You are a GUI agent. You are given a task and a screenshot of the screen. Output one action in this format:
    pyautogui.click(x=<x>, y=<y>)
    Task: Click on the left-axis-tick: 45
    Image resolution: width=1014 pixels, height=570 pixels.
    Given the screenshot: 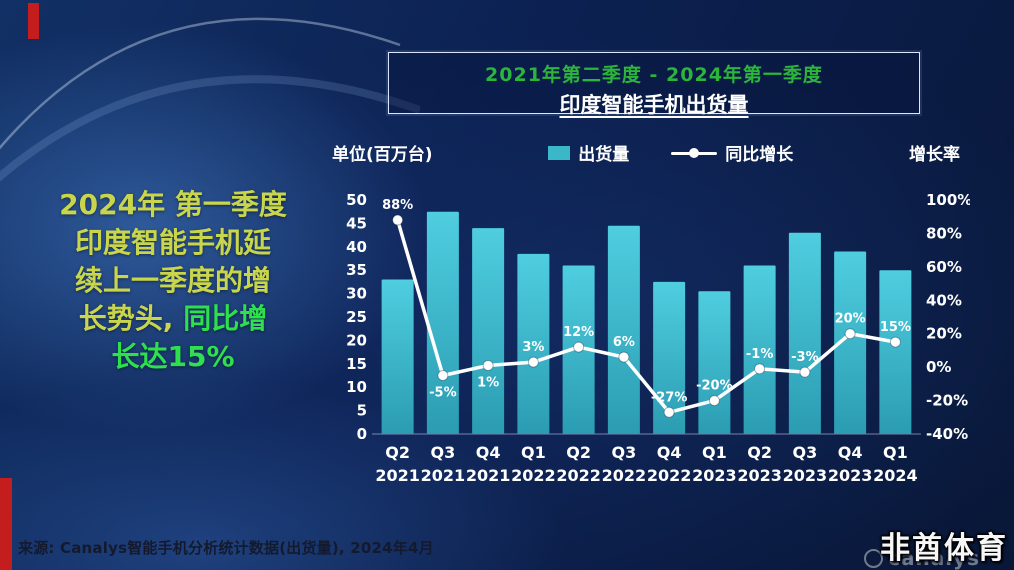 What is the action you would take?
    pyautogui.click(x=356, y=223)
    